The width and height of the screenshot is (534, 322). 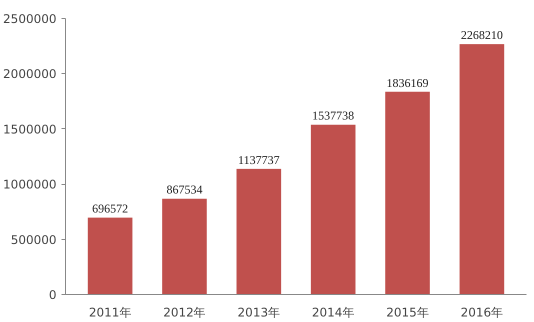 I want to click on y-tick-label: 500000, so click(x=33, y=239).